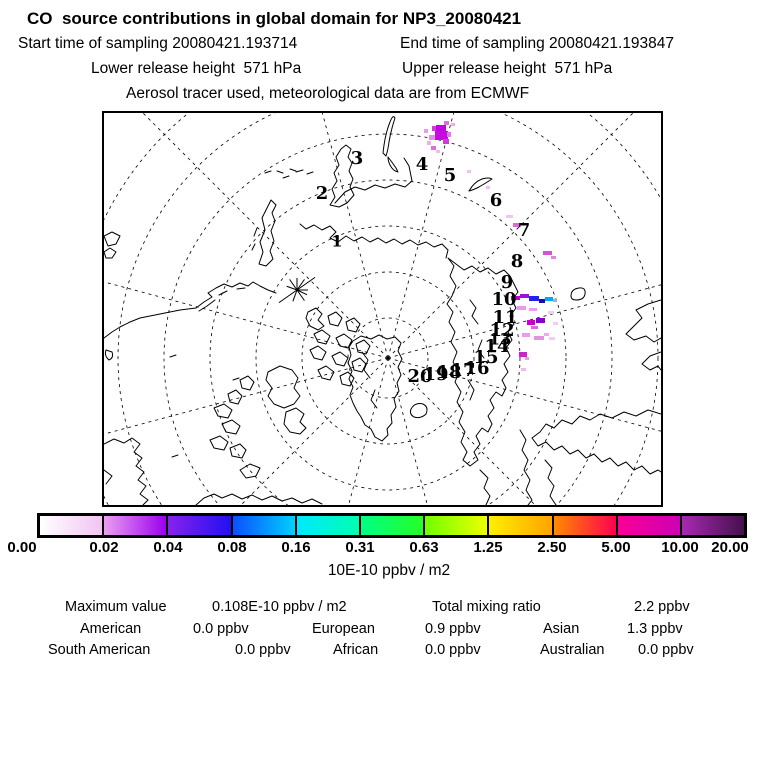 The height and width of the screenshot is (768, 768). I want to click on trajectory-day-2: 2, so click(322, 193).